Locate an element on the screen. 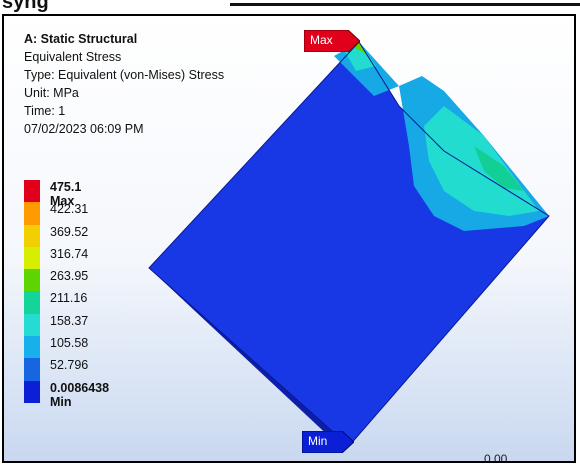 The height and width of the screenshot is (465, 580). scale-ruler-label: 0.00 is located at coordinates (496, 457).